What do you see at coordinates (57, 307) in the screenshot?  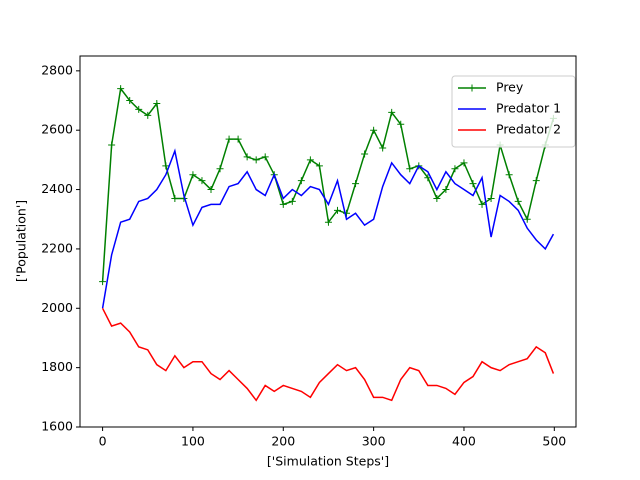 I see `y-tick-label: 2000` at bounding box center [57, 307].